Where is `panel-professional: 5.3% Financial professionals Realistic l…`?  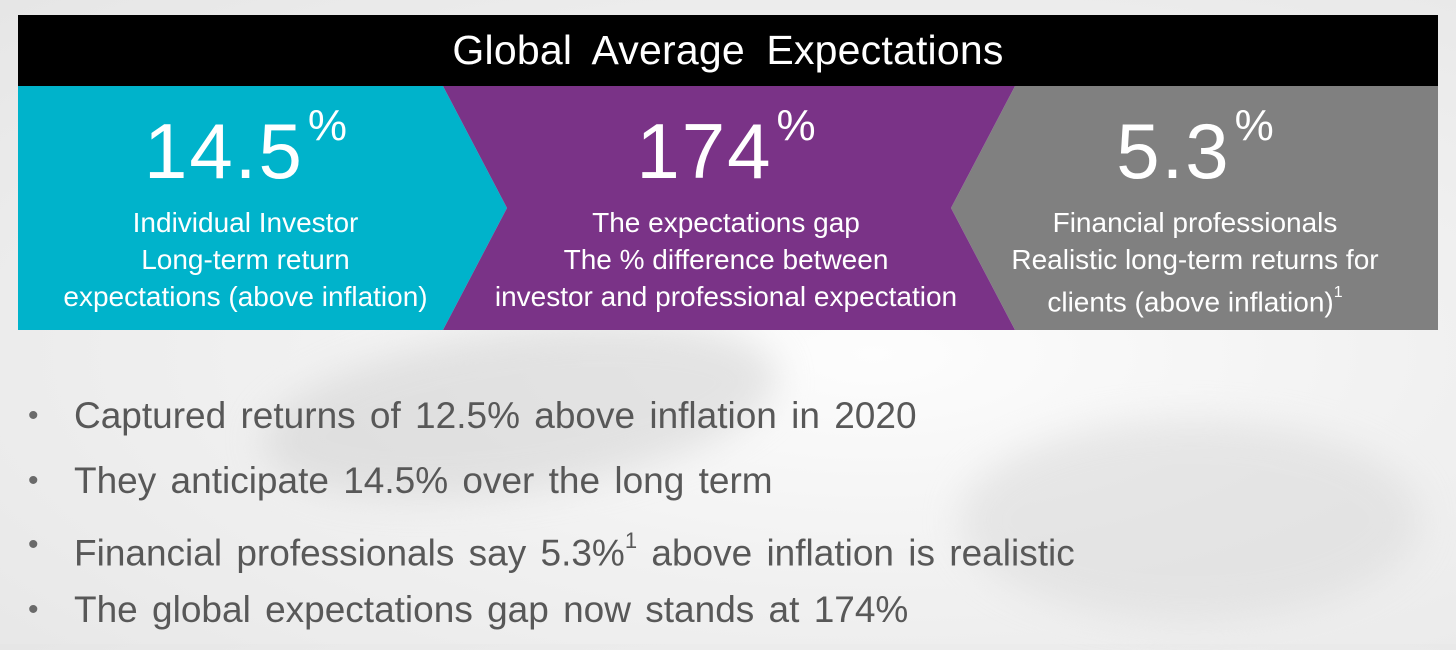
panel-professional: 5.3% Financial professionals Realistic l… is located at coordinates (1195, 216).